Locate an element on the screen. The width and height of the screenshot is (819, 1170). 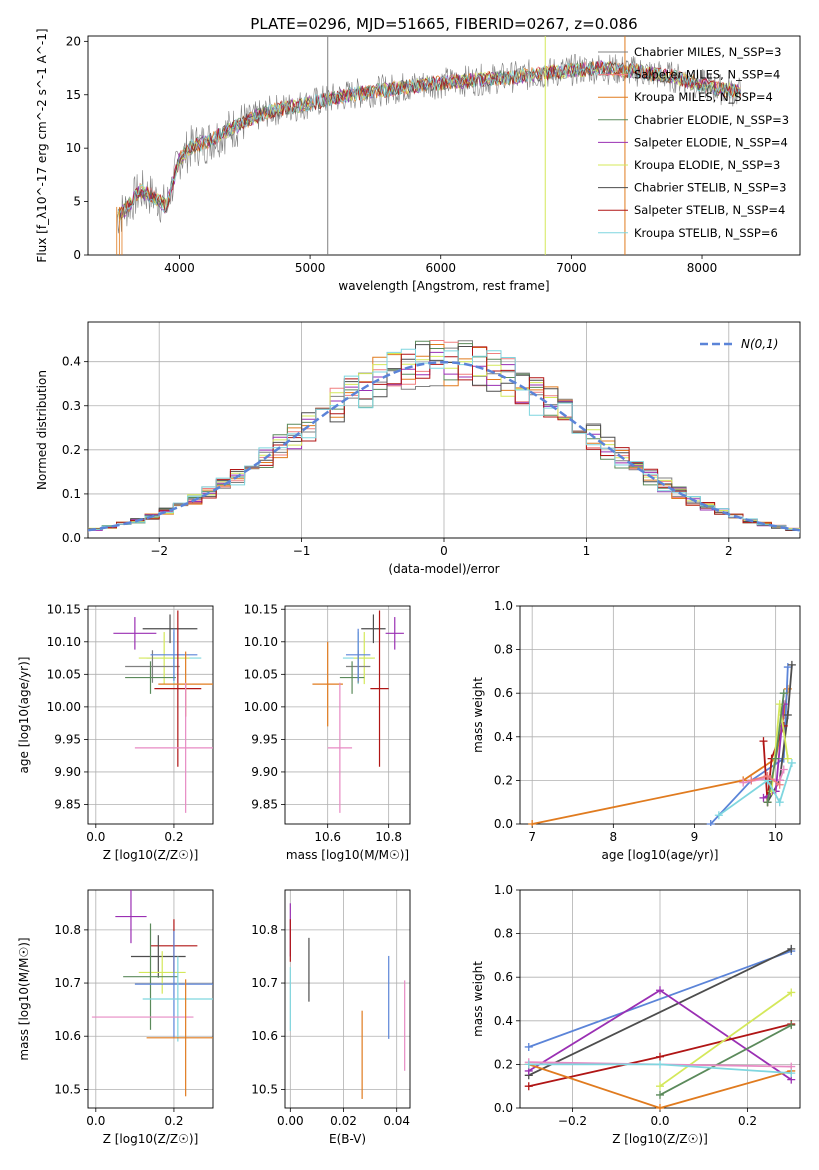
x-axis-label: age [log10(age/yr)] is located at coordinates (660, 855).